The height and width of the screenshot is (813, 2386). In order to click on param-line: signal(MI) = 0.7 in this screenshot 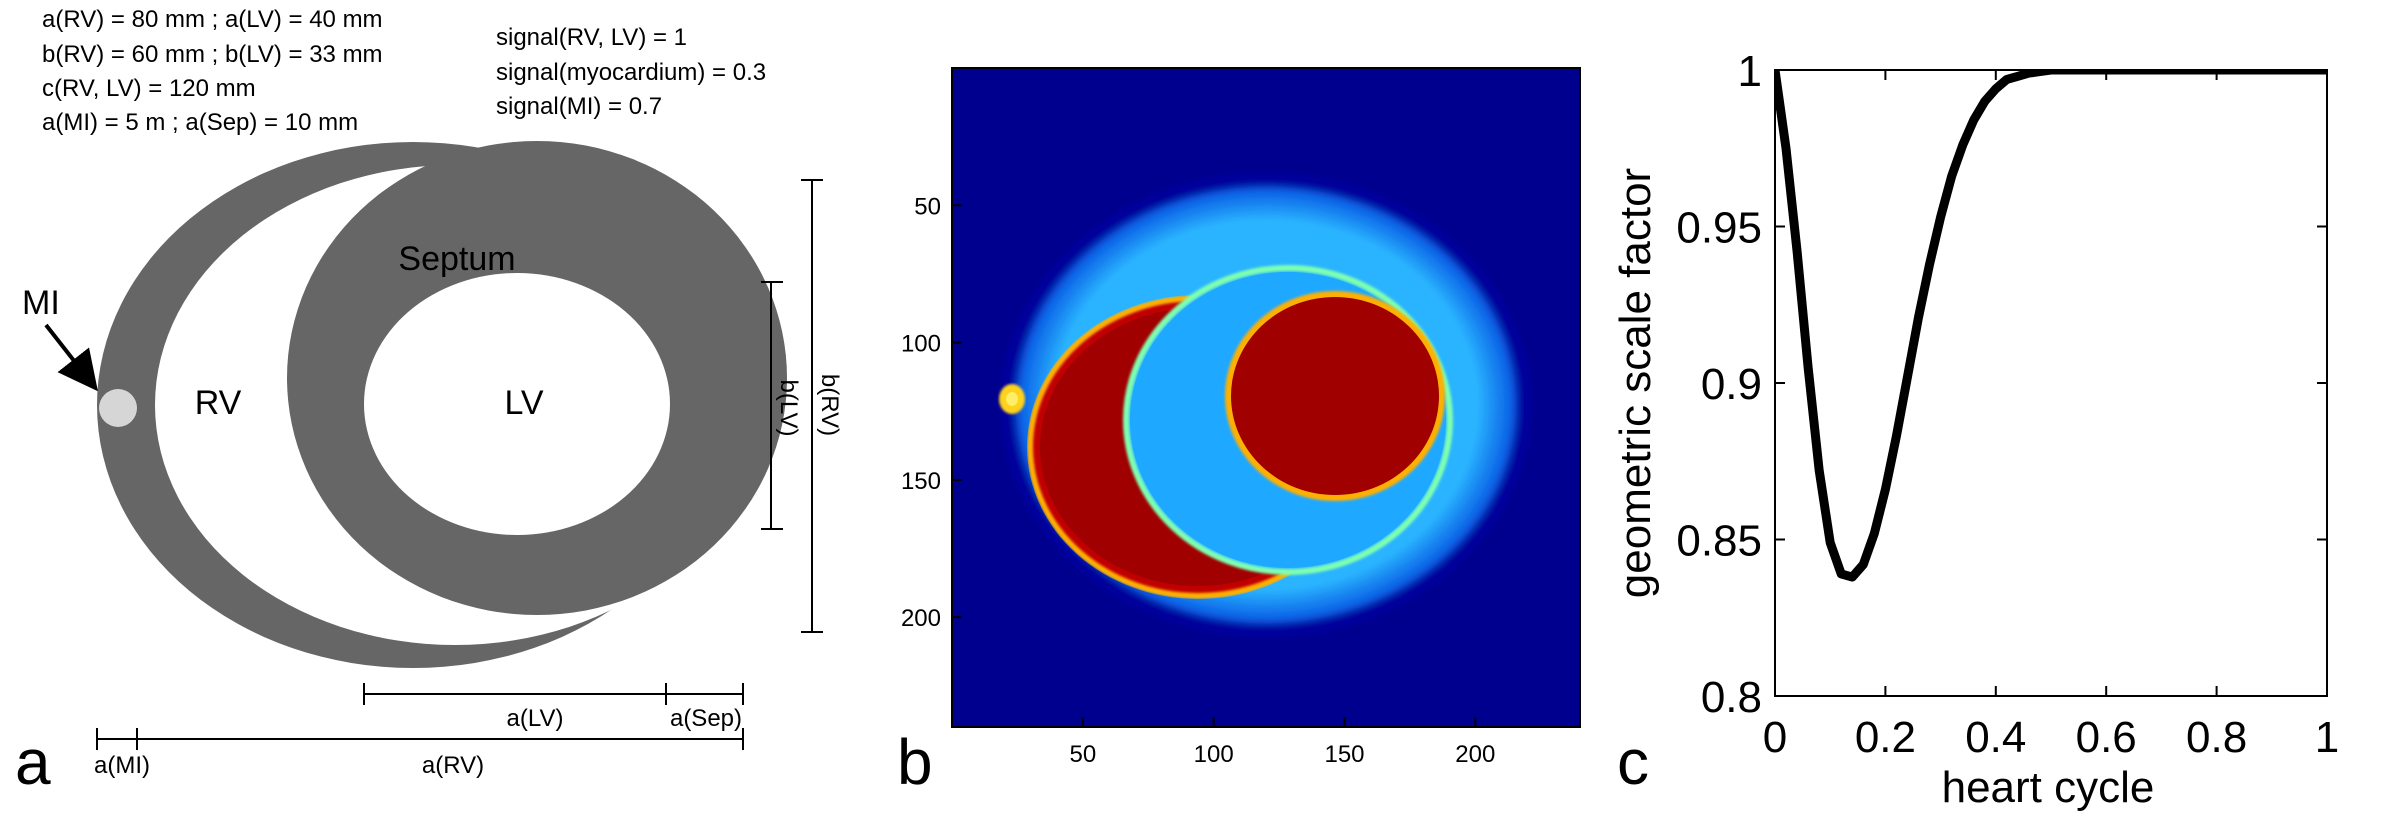, I will do `click(579, 106)`.